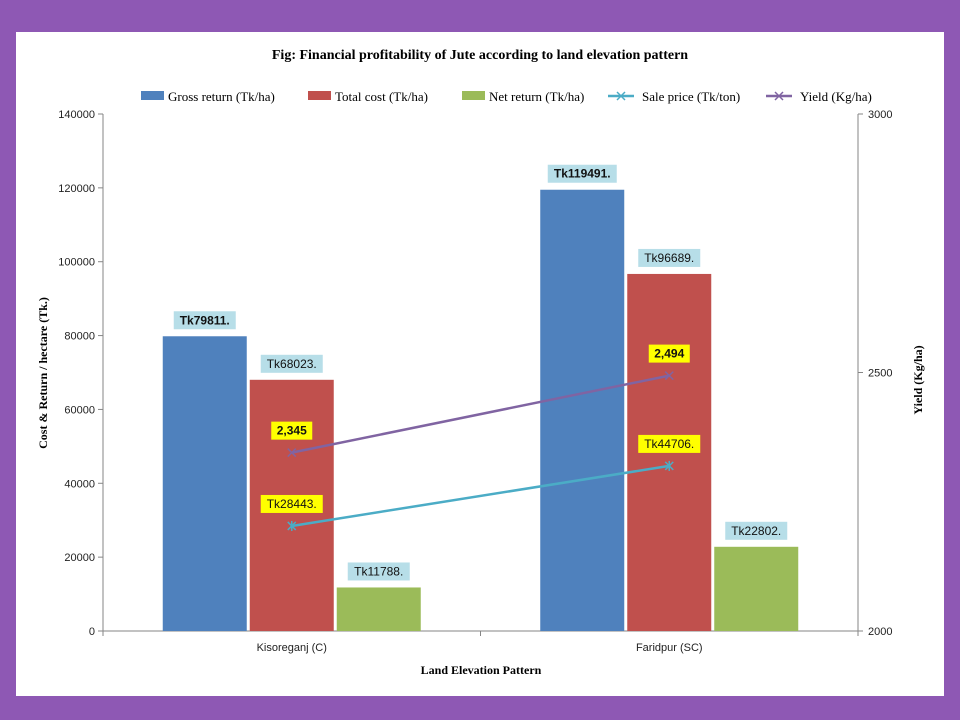 The width and height of the screenshot is (960, 720). I want to click on legend-label: Total cost (Tk/ha), so click(381, 96).